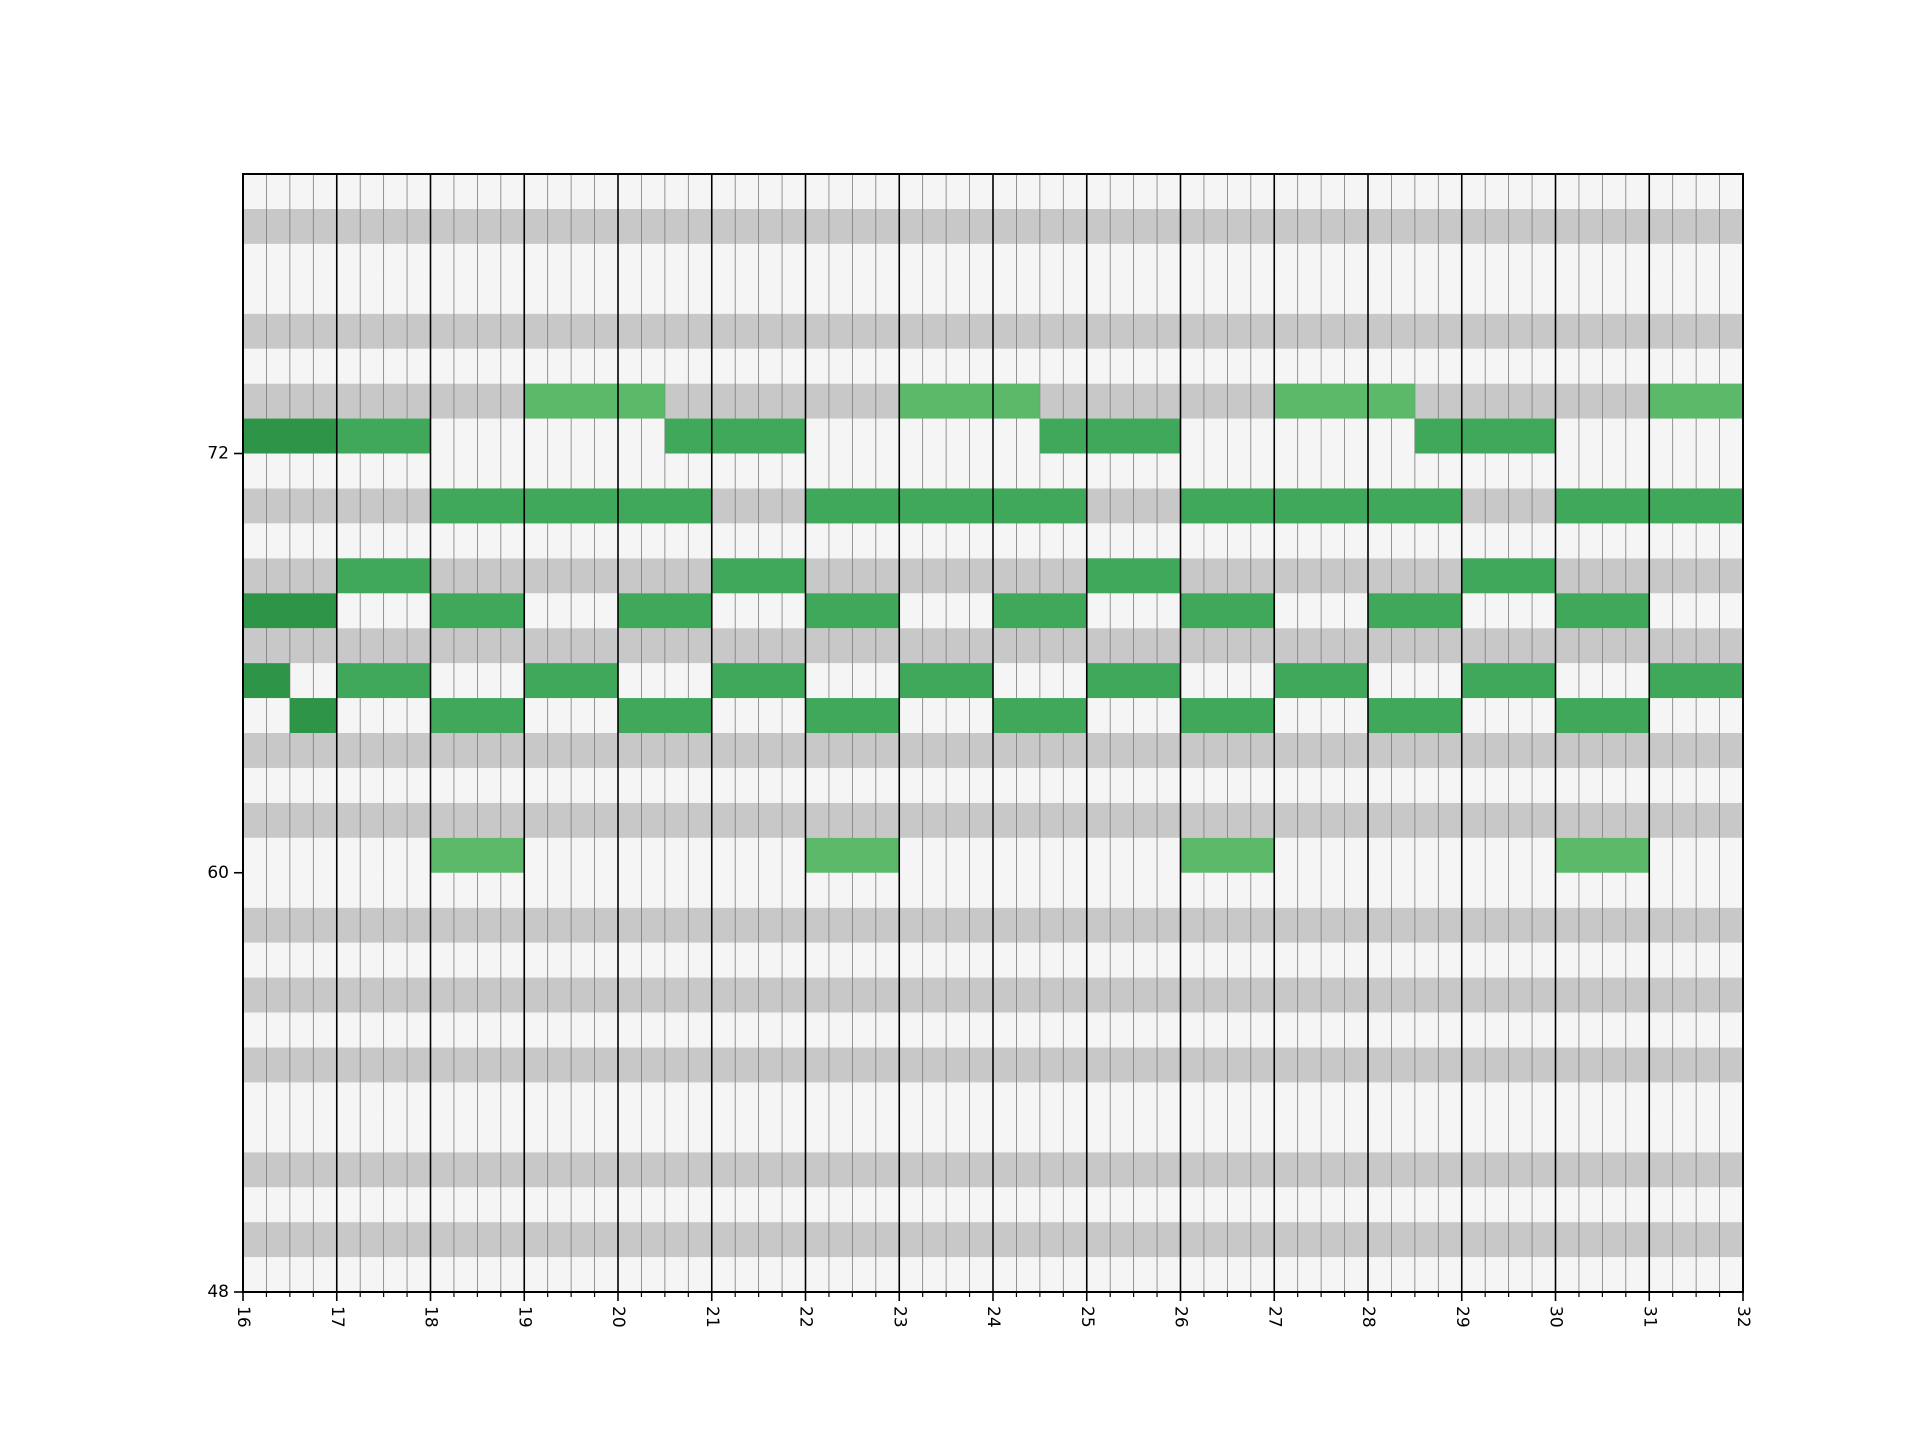 The image size is (1920, 1444). Describe the element at coordinates (899, 1317) in the screenshot. I see `x-tick-label: 23` at that location.